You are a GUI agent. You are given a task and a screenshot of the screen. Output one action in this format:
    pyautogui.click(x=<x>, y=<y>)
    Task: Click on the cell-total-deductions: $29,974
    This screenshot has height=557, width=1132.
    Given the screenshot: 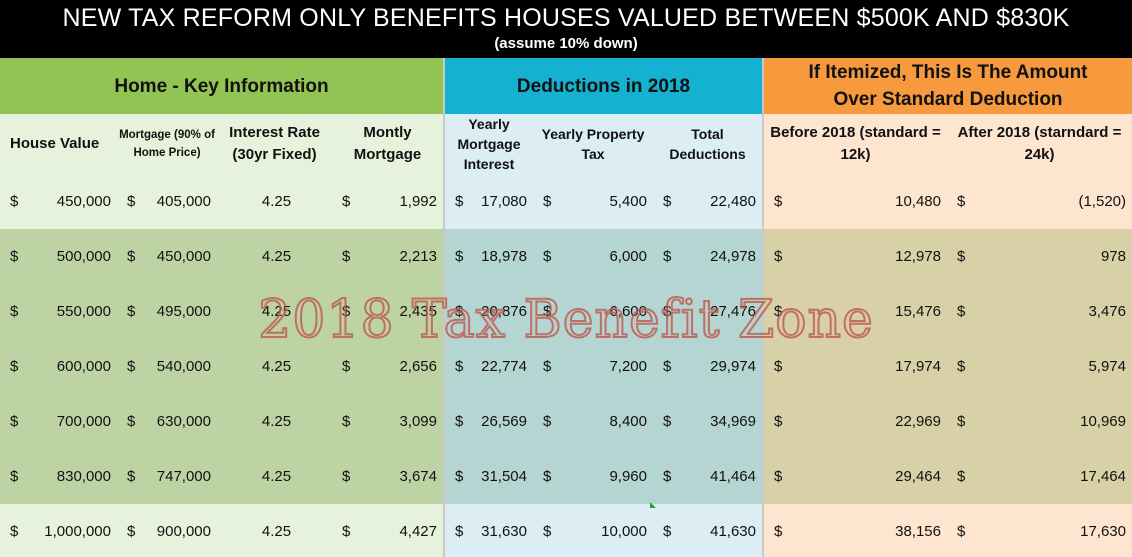 What is the action you would take?
    pyautogui.click(x=708, y=366)
    